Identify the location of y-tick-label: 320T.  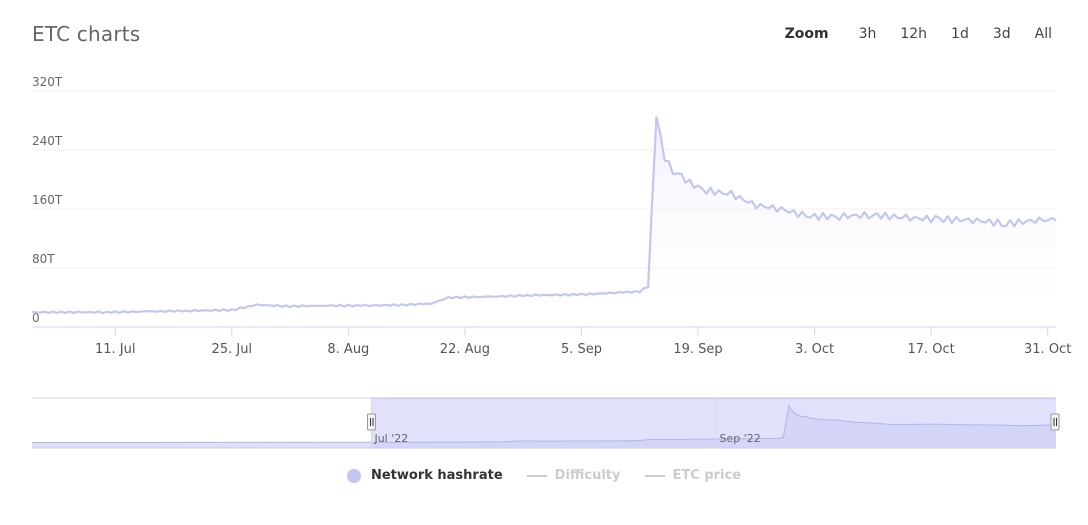
(47, 82).